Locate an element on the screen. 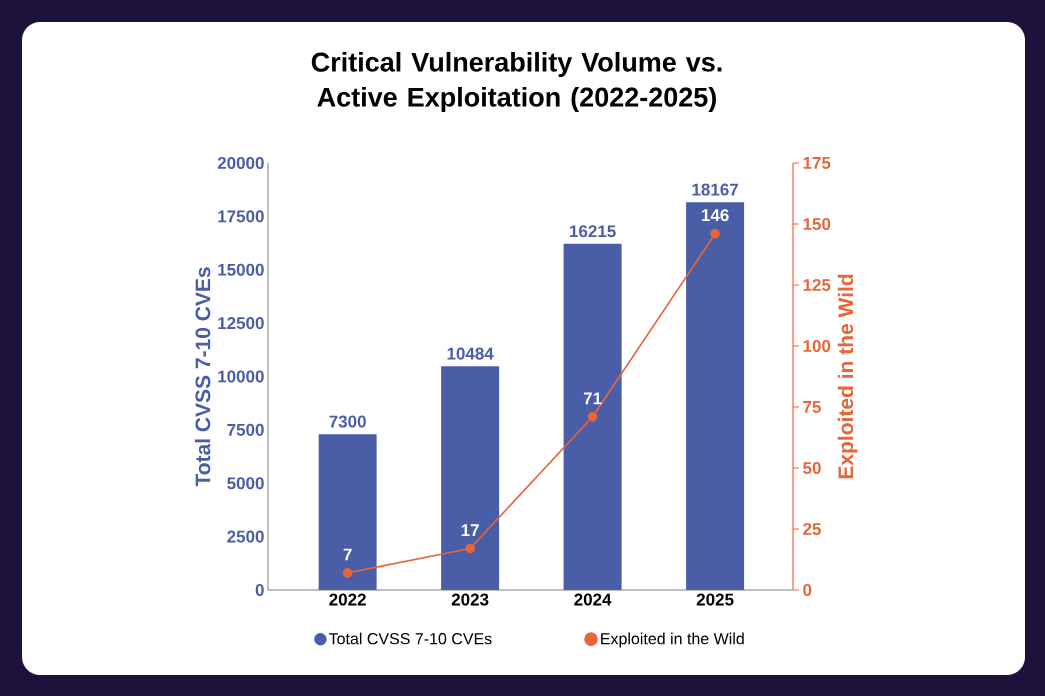 This screenshot has width=1045, height=696. x-tick-label: 2022 is located at coordinates (347, 599).